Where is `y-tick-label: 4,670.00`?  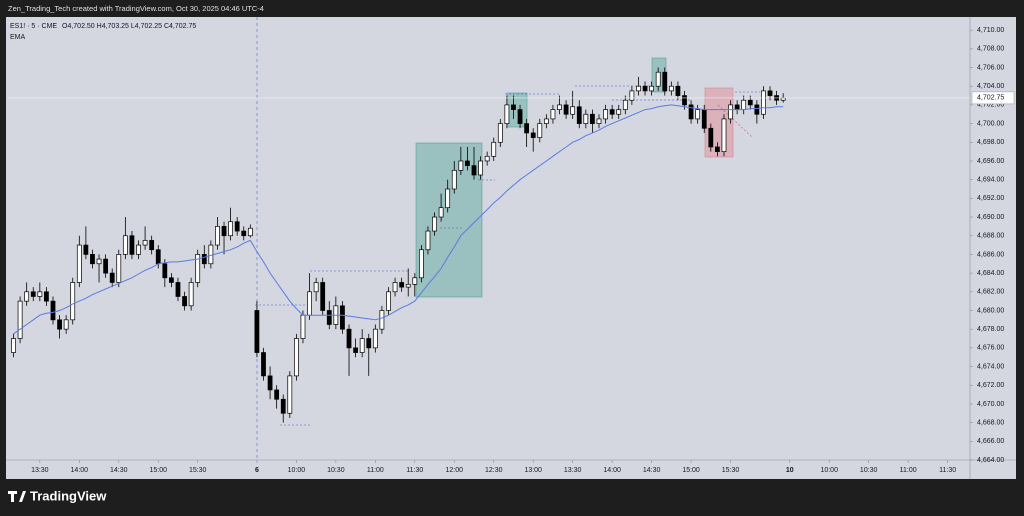
y-tick-label: 4,670.00 is located at coordinates (990, 404).